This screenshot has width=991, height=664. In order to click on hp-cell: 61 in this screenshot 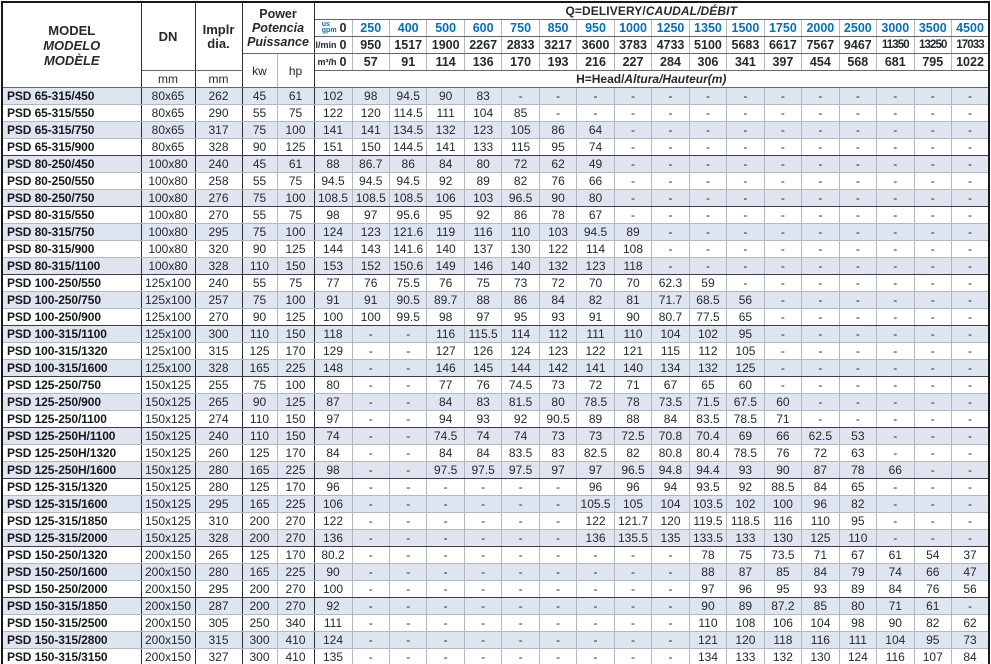, I will do `click(296, 96)`.